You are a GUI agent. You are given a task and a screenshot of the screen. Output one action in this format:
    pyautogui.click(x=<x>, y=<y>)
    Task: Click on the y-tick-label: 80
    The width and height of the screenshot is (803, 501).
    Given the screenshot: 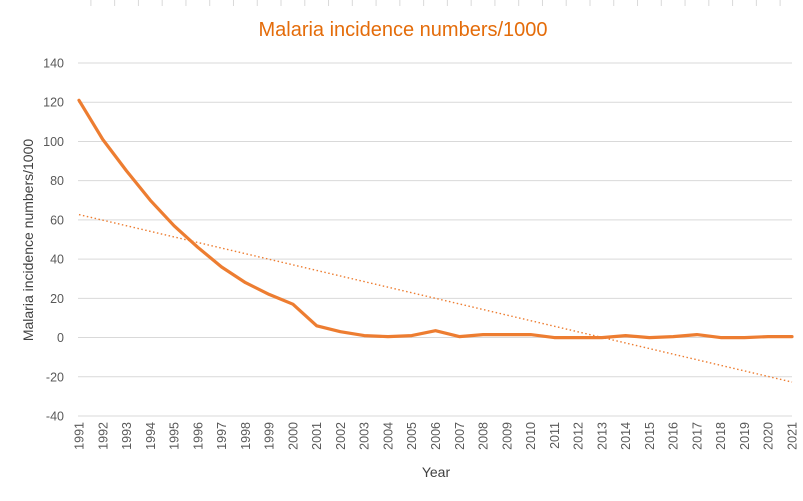 What is the action you would take?
    pyautogui.click(x=57, y=181)
    